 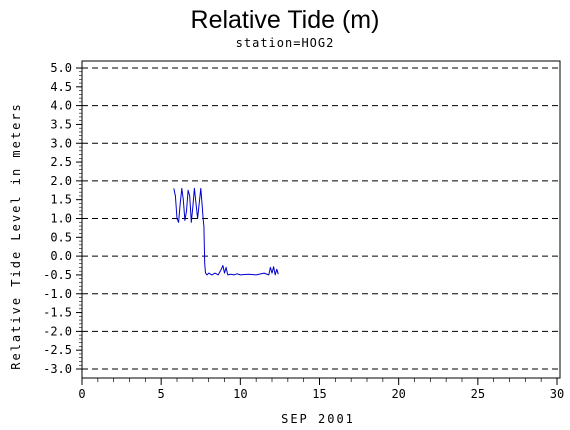 I want to click on y-tick-label: 0.0, so click(x=61, y=256).